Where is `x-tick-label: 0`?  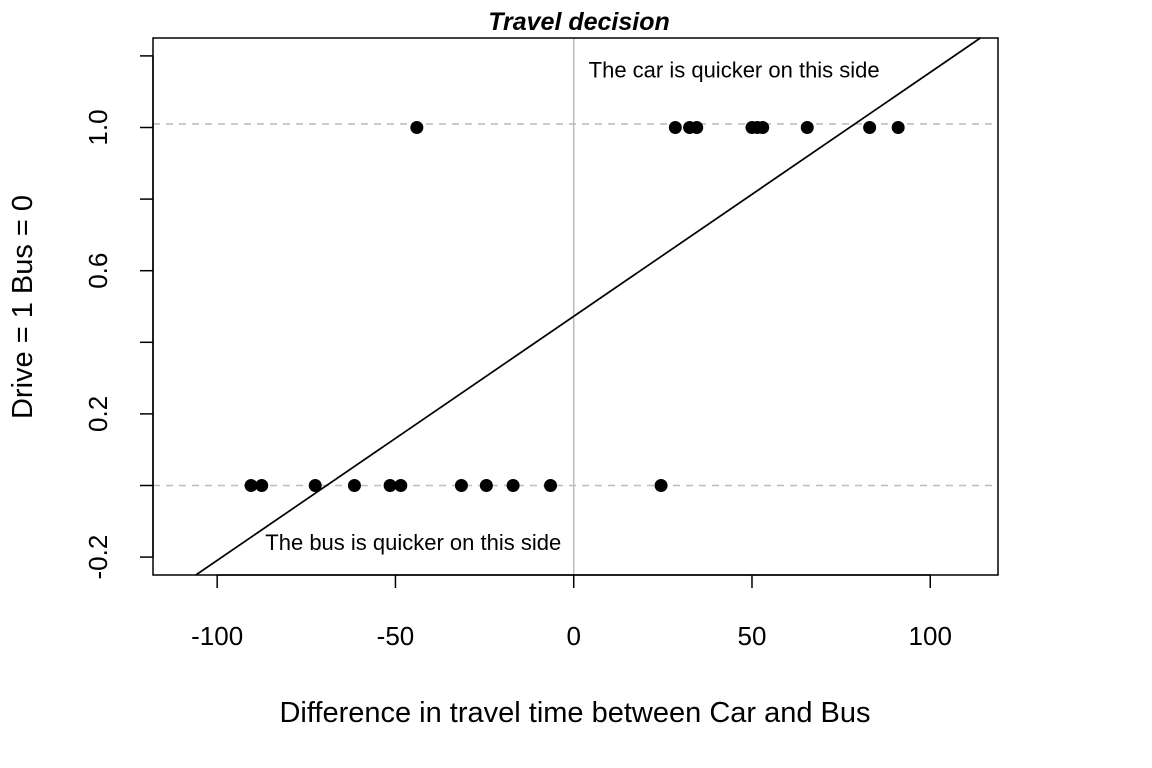 x-tick-label: 0 is located at coordinates (573, 636).